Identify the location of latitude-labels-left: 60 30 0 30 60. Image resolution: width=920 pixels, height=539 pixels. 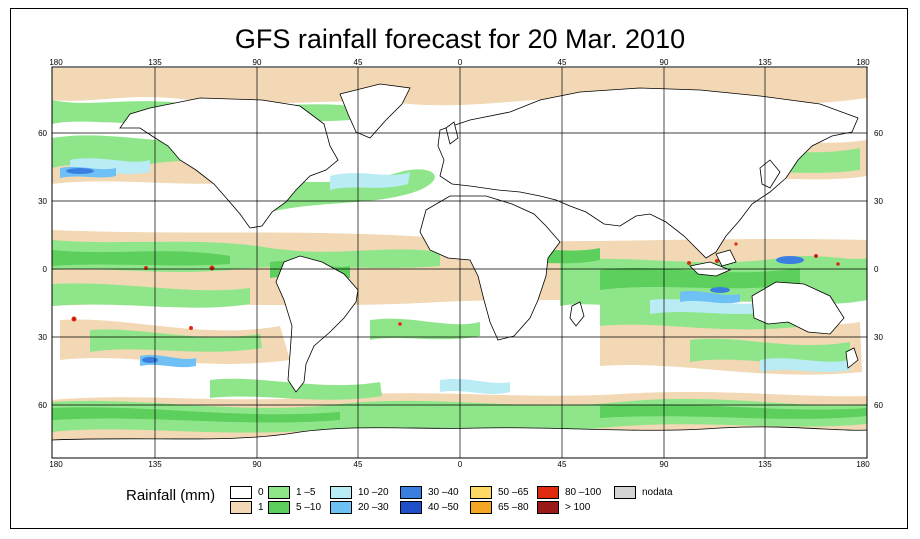
(42, 269).